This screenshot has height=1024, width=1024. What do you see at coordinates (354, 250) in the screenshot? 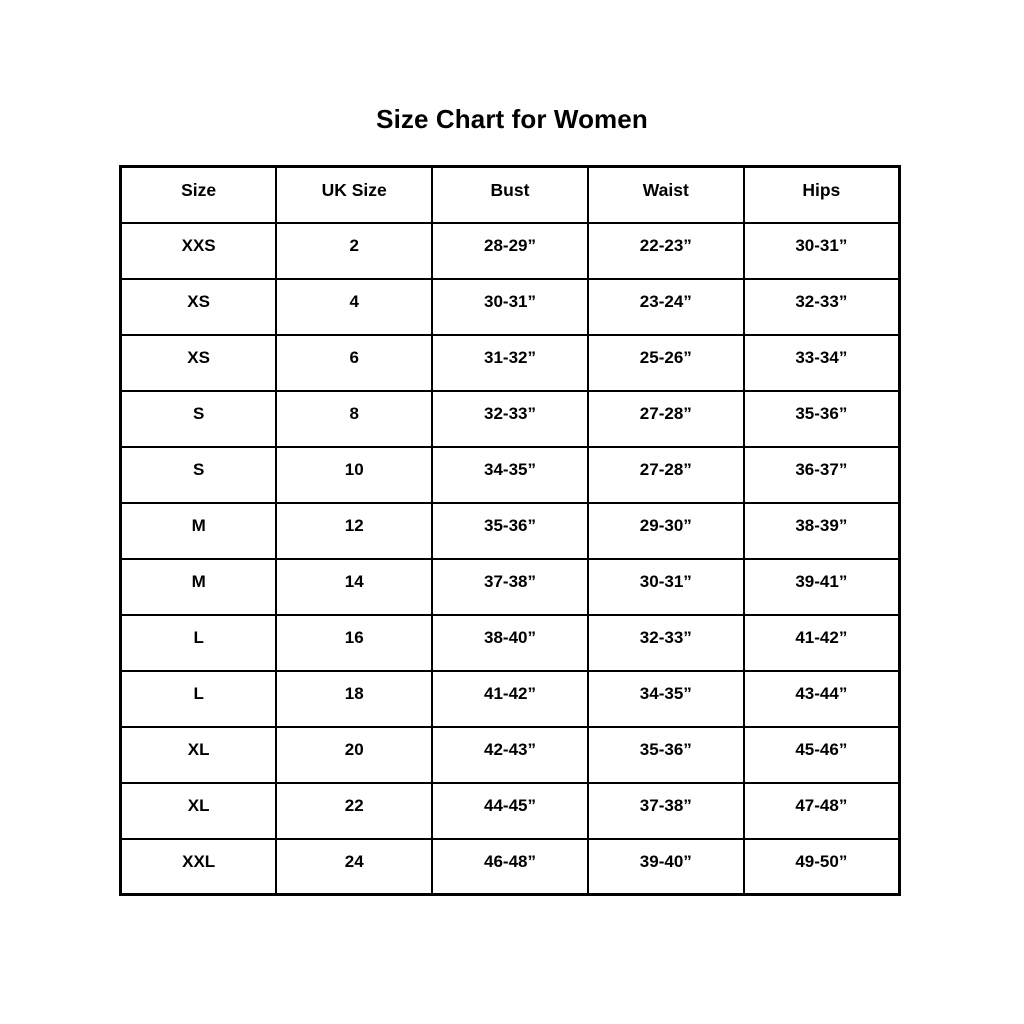
I see `cell-uk-size: 2` at bounding box center [354, 250].